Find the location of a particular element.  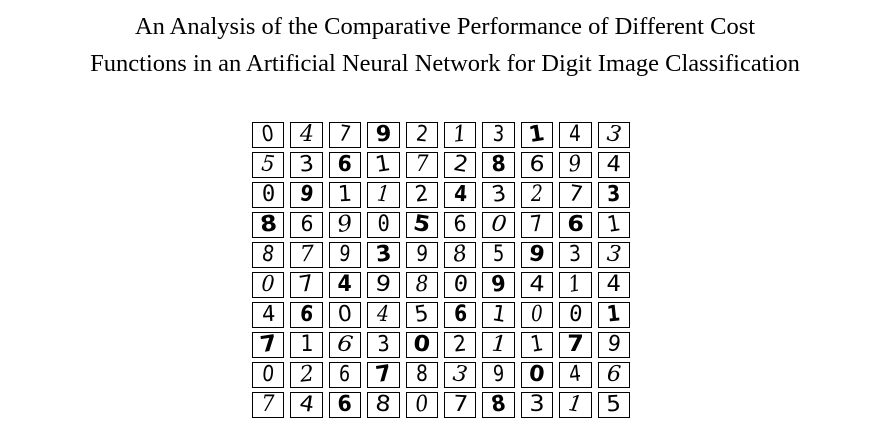

digit-glyph: 8 is located at coordinates (383, 405).